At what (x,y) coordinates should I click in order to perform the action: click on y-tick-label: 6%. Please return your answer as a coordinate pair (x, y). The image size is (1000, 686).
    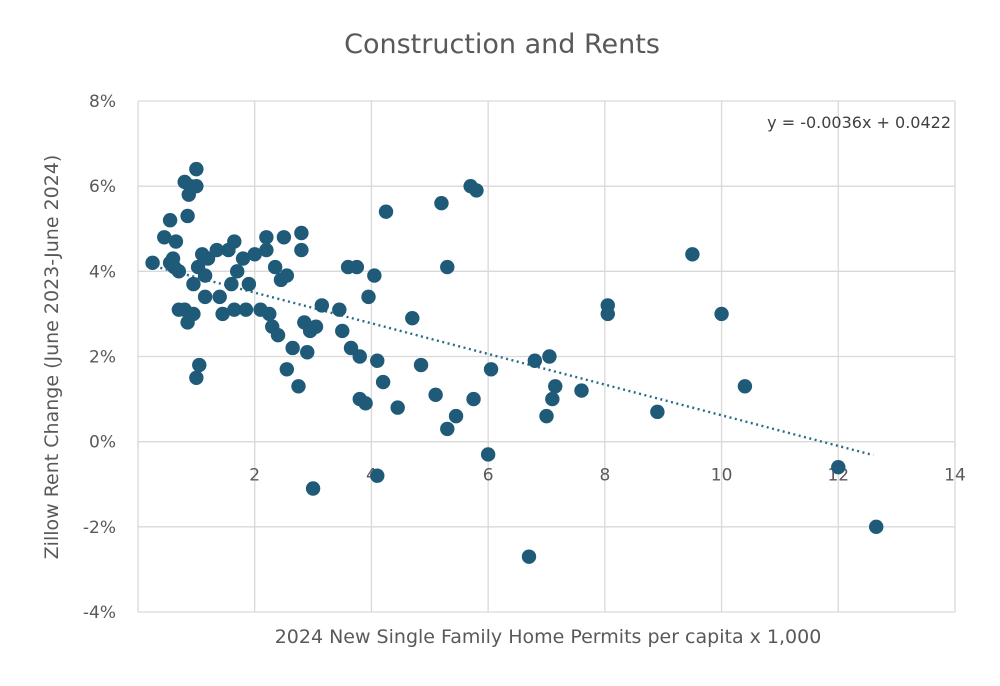
    Looking at the image, I should click on (102, 187).